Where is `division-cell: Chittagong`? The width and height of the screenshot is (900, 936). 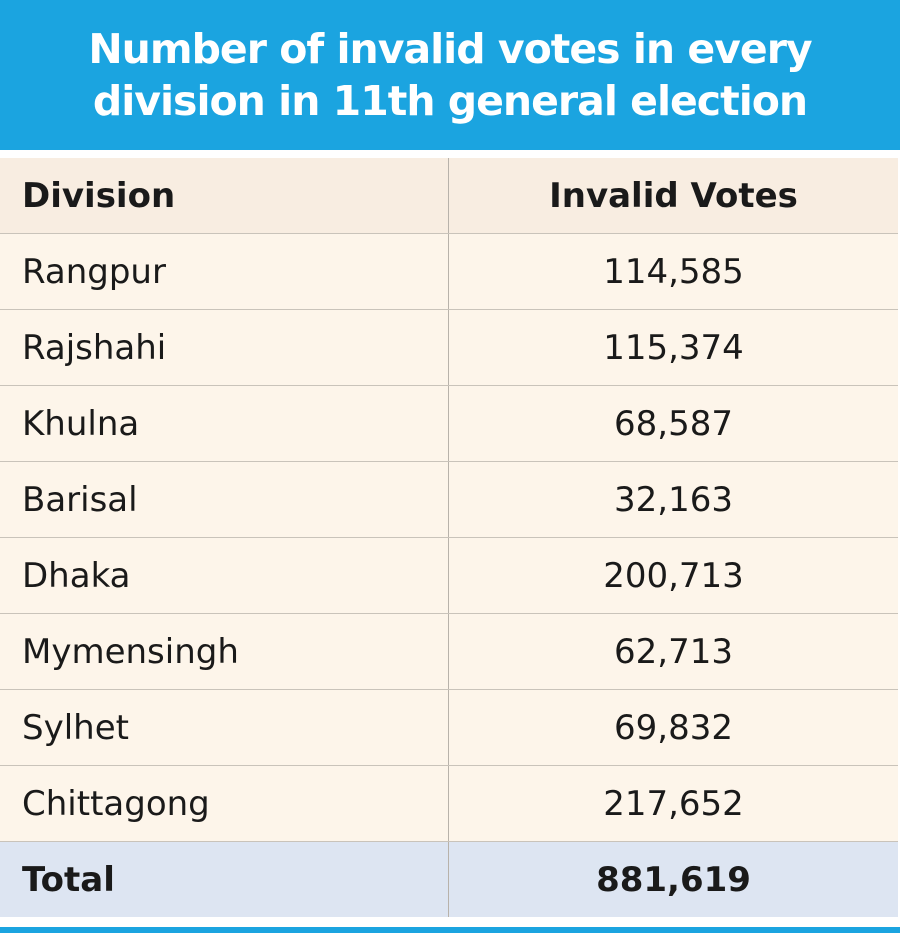
division-cell: Chittagong is located at coordinates (224, 803).